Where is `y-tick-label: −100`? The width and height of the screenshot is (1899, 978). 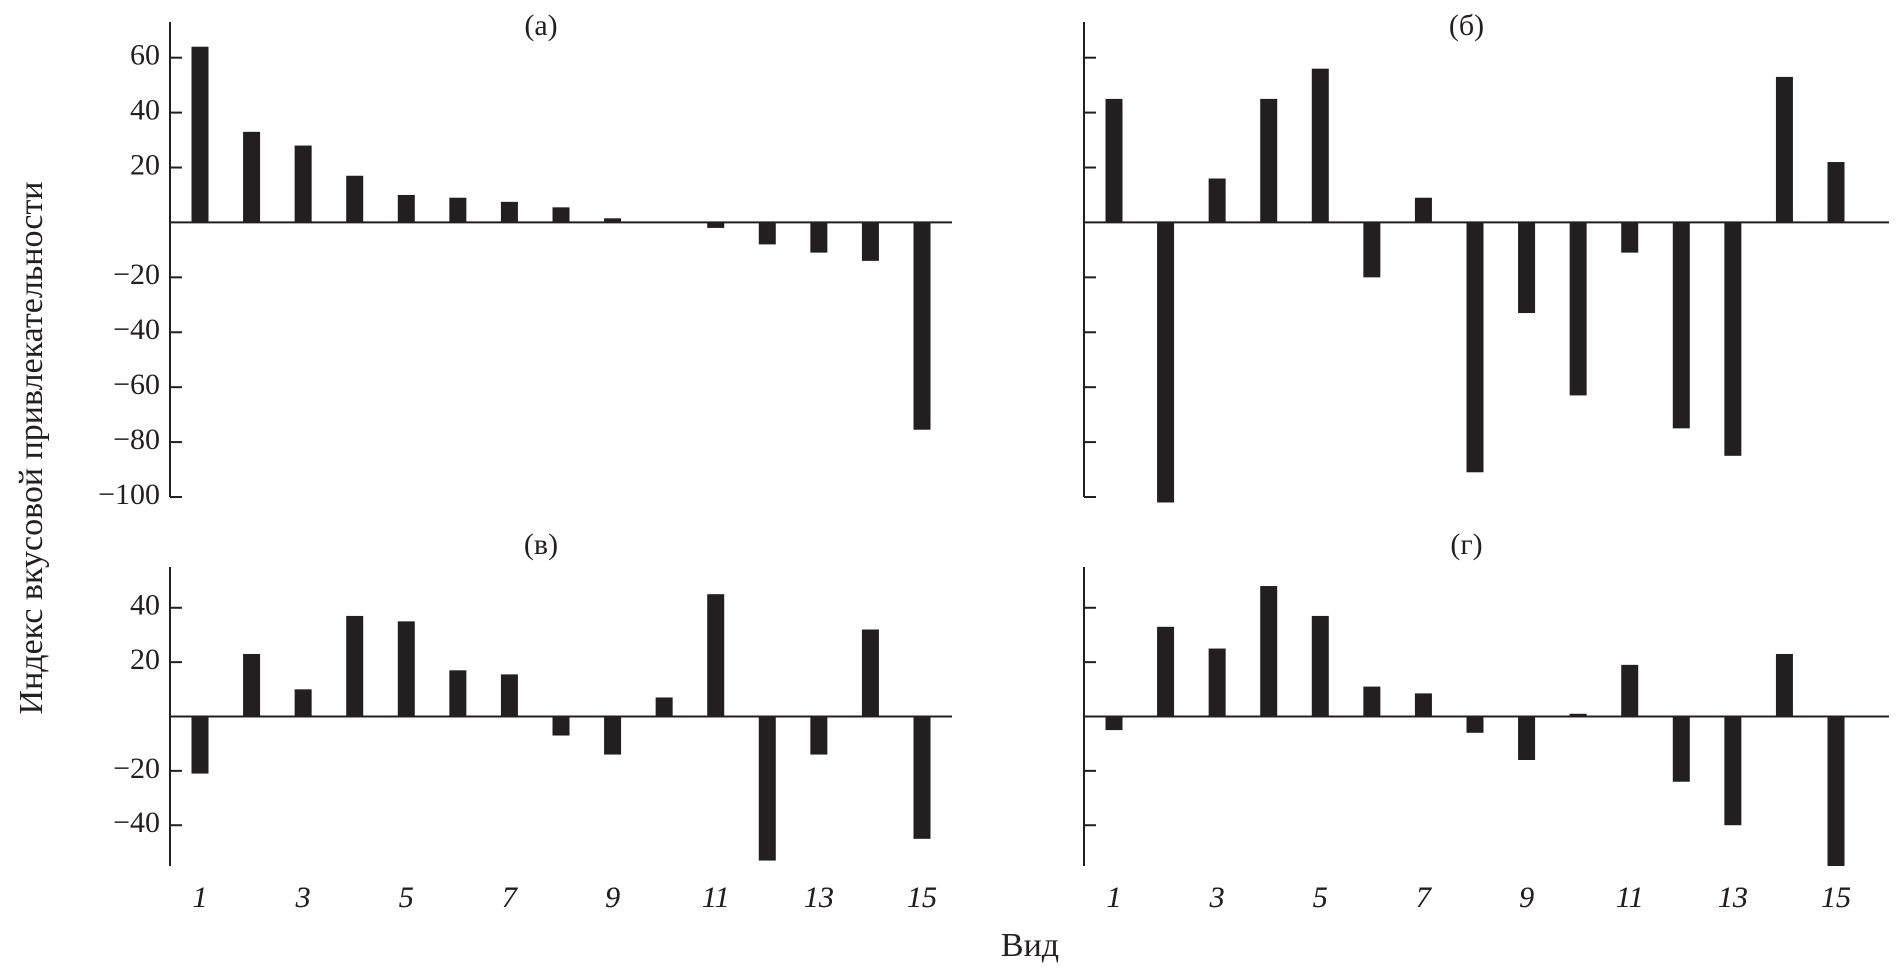
y-tick-label: −100 is located at coordinates (129, 494).